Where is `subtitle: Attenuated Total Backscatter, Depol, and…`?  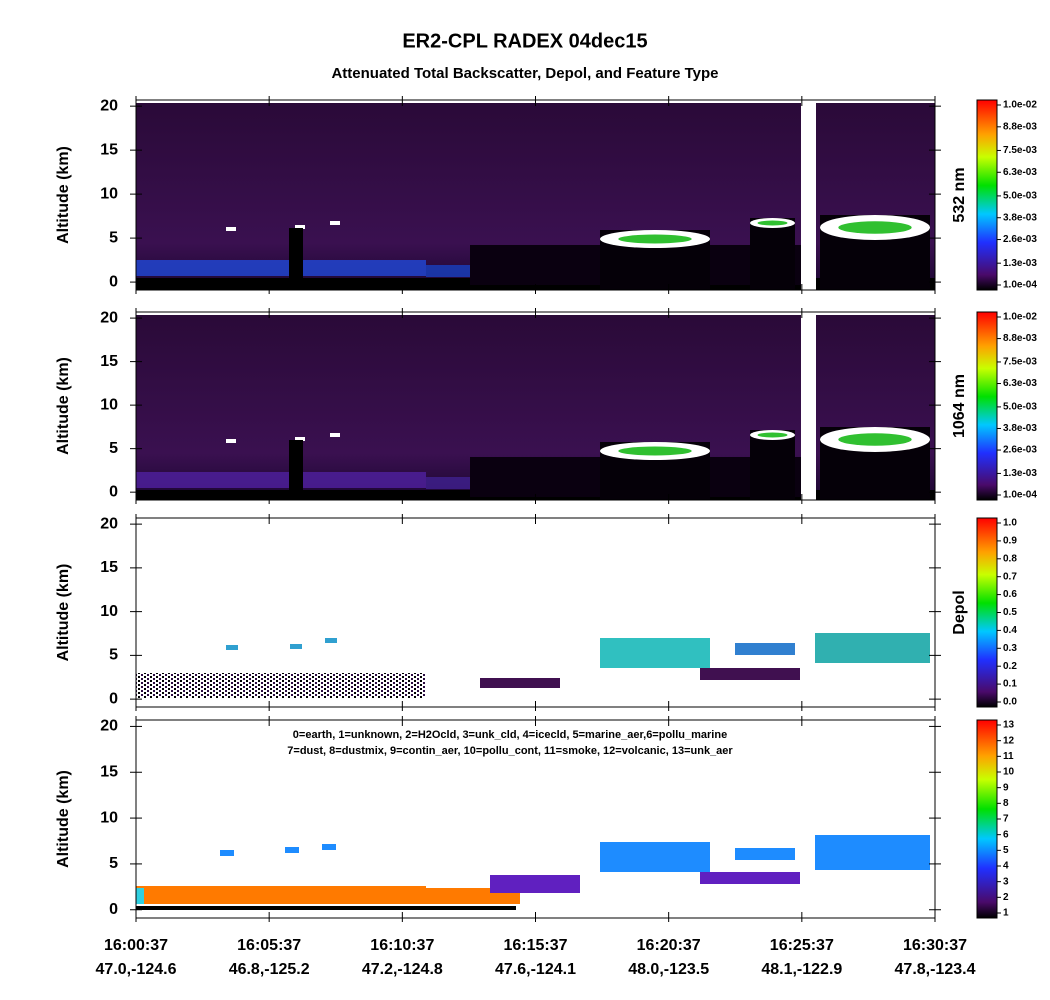 subtitle: Attenuated Total Backscatter, Depol, and… is located at coordinates (524, 73).